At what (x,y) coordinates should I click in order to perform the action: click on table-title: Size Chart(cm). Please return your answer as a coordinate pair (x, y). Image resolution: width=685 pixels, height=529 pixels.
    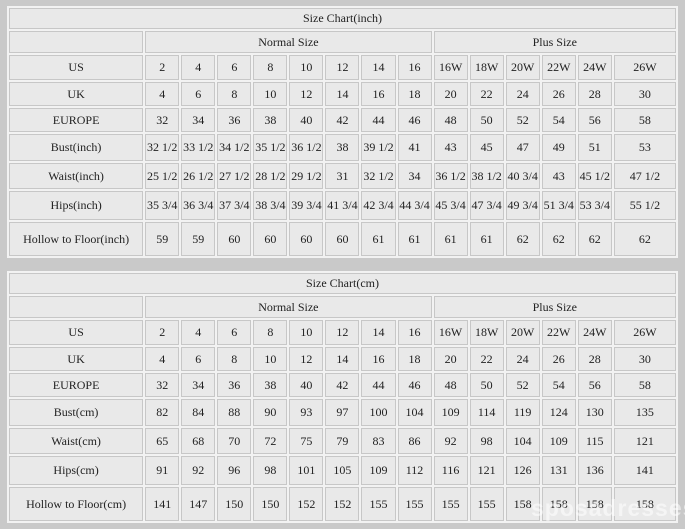
    Looking at the image, I should click on (342, 283).